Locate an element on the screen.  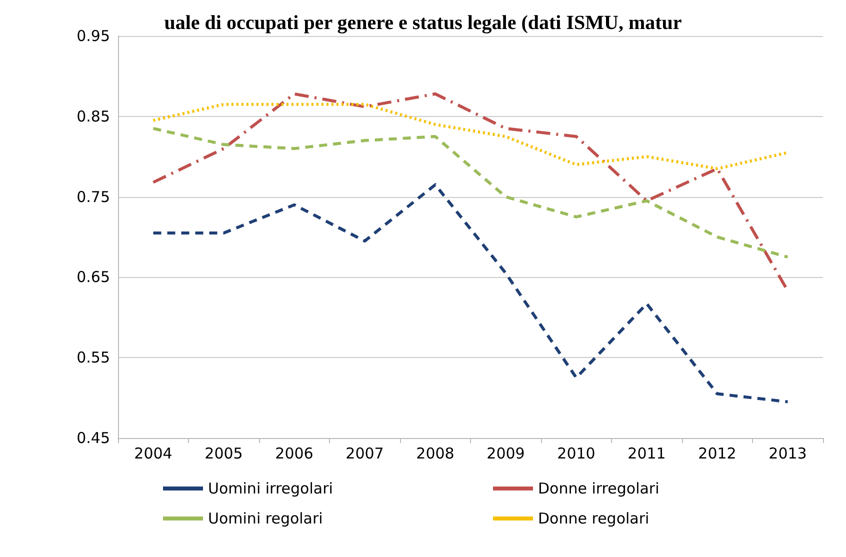
x-tick-label: 2010 is located at coordinates (576, 453).